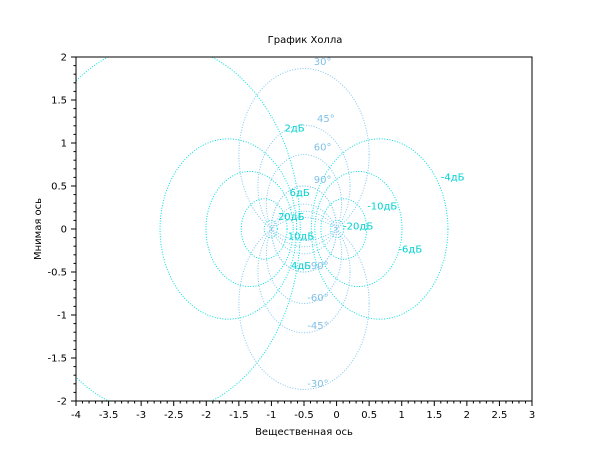 Image resolution: width=610 pixels, height=460 pixels. I want to click on grid-label: 4дБ, so click(301, 266).